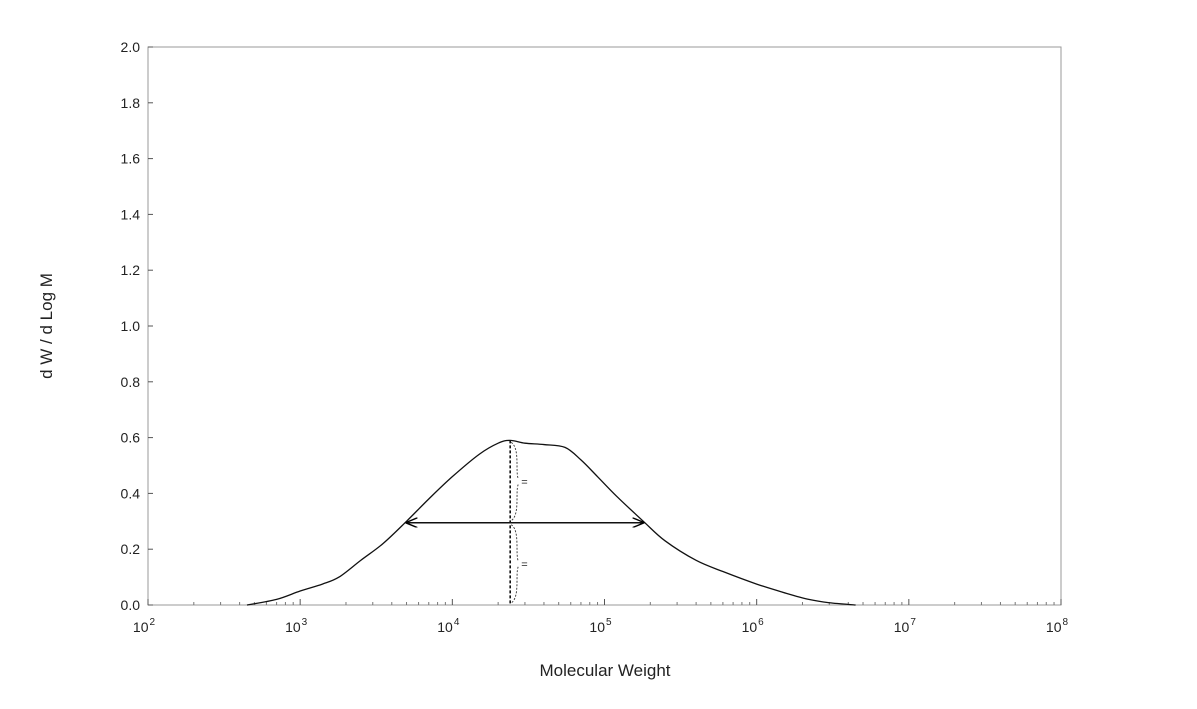  I want to click on series-group, so click(551, 522).